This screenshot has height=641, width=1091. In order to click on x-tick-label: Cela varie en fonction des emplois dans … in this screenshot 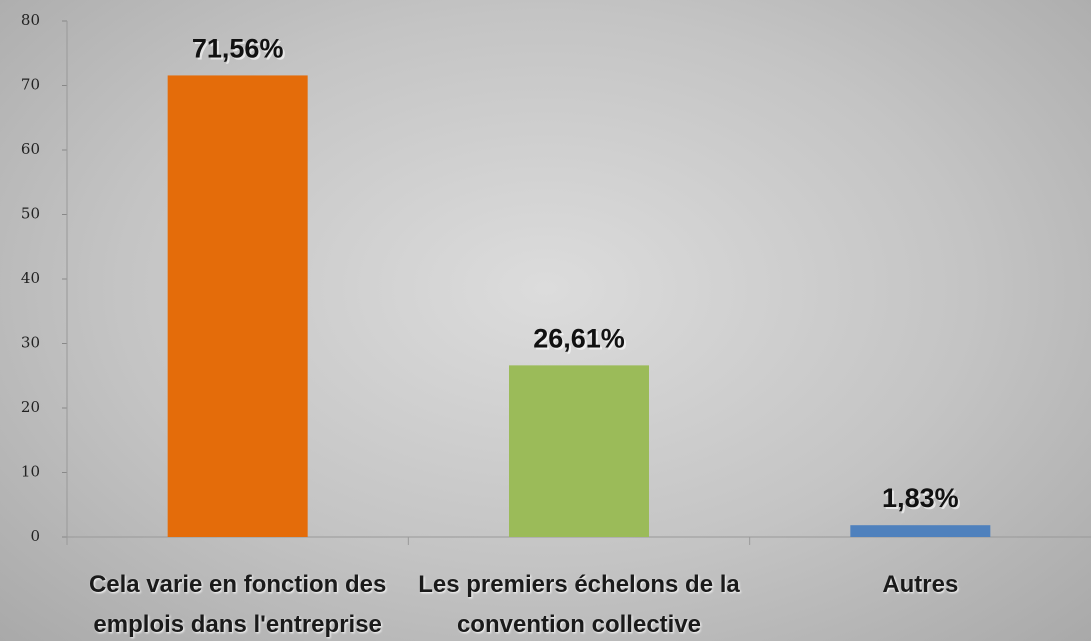, I will do `click(237, 604)`.